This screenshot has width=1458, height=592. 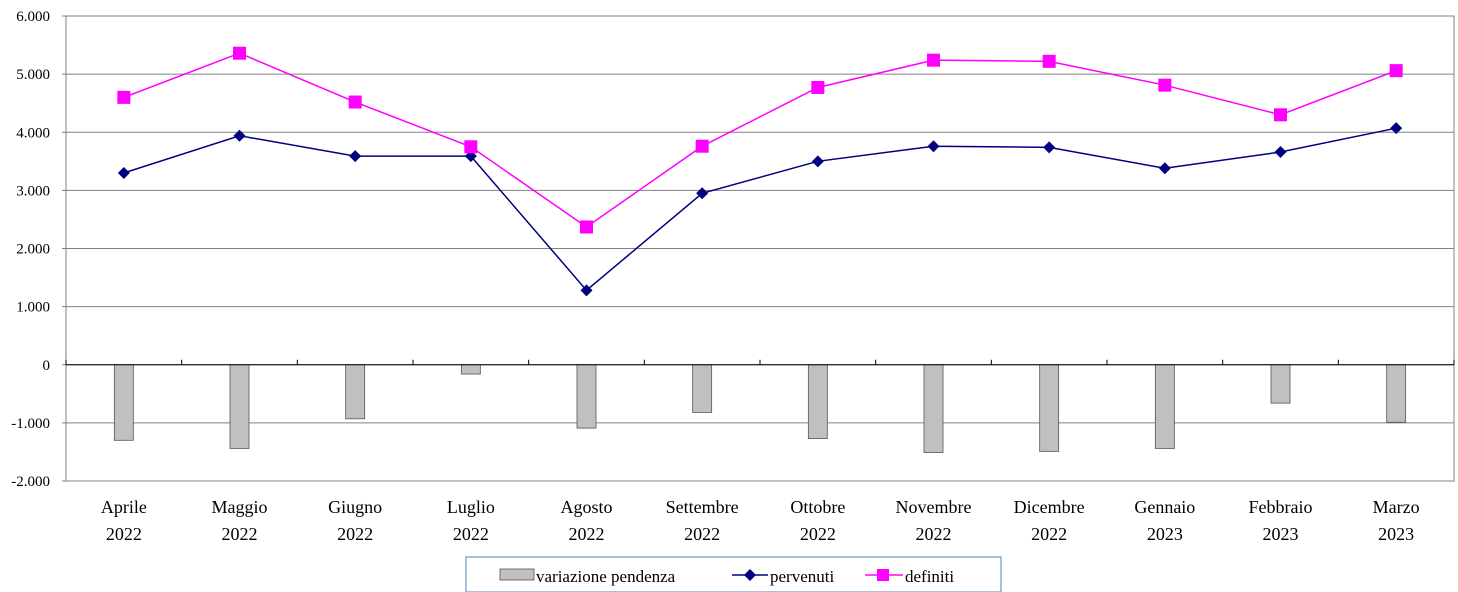 What do you see at coordinates (606, 576) in the screenshot?
I see `legend-label-variazione-pendenza: variazione pendenza` at bounding box center [606, 576].